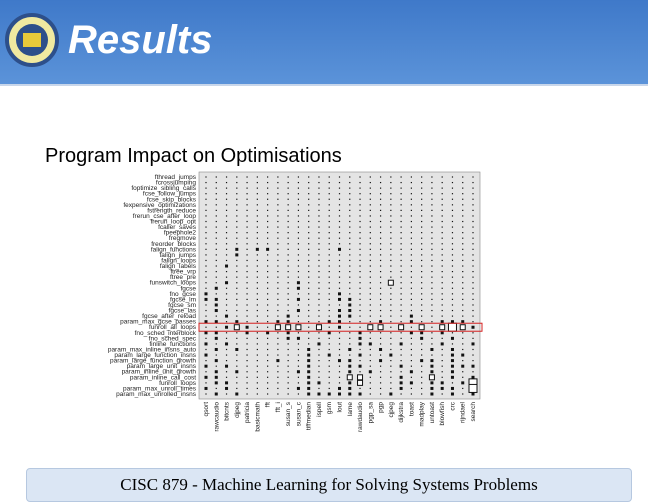 This screenshot has width=648, height=504. I want to click on column-label: ispell, so click(319, 408).